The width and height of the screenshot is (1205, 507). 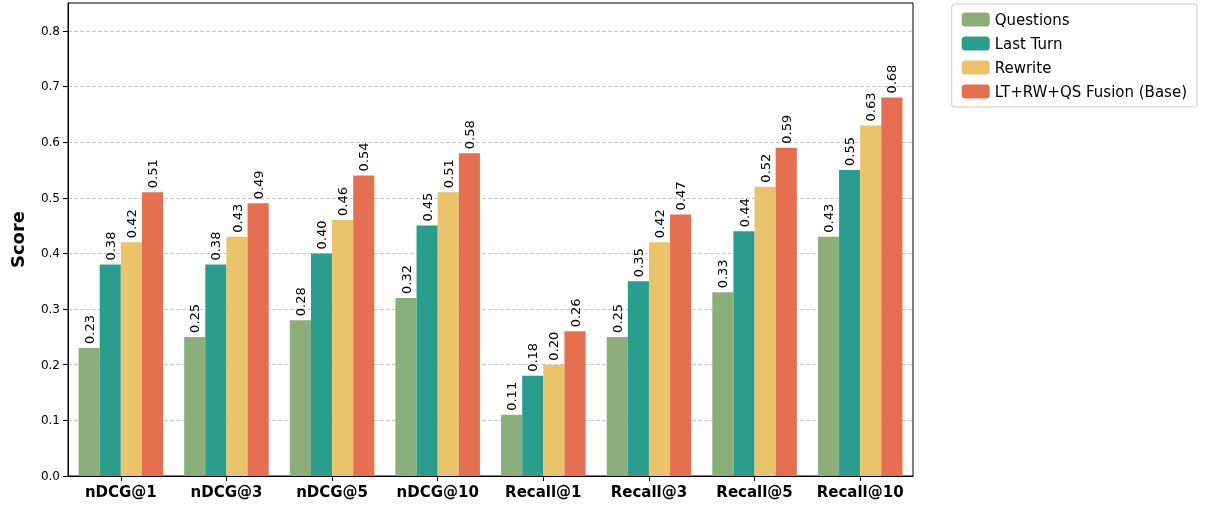 I want to click on x-tick-label: nDCG@3, so click(x=226, y=491).